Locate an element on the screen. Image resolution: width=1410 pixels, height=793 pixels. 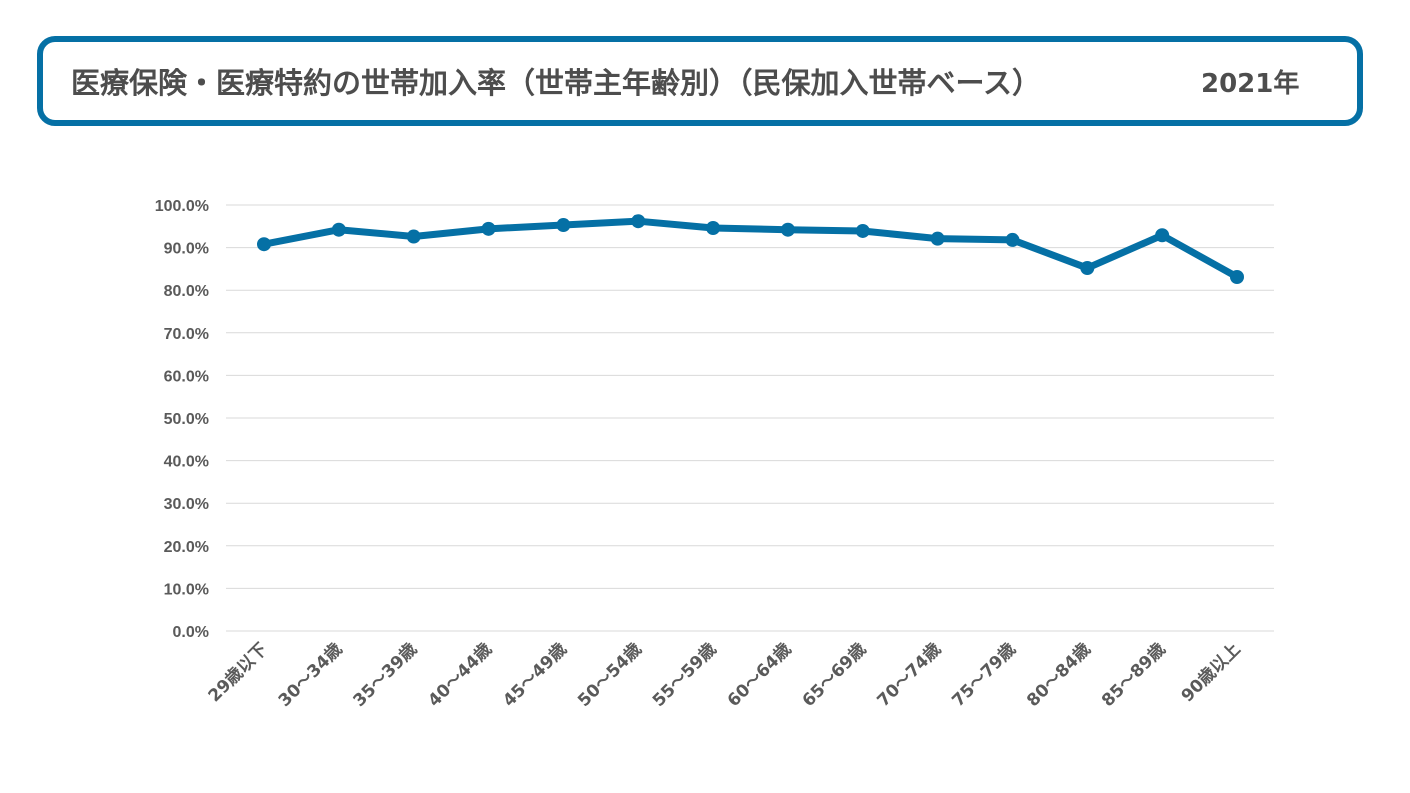
x-tick-label: 50～54歳 is located at coordinates (609, 675).